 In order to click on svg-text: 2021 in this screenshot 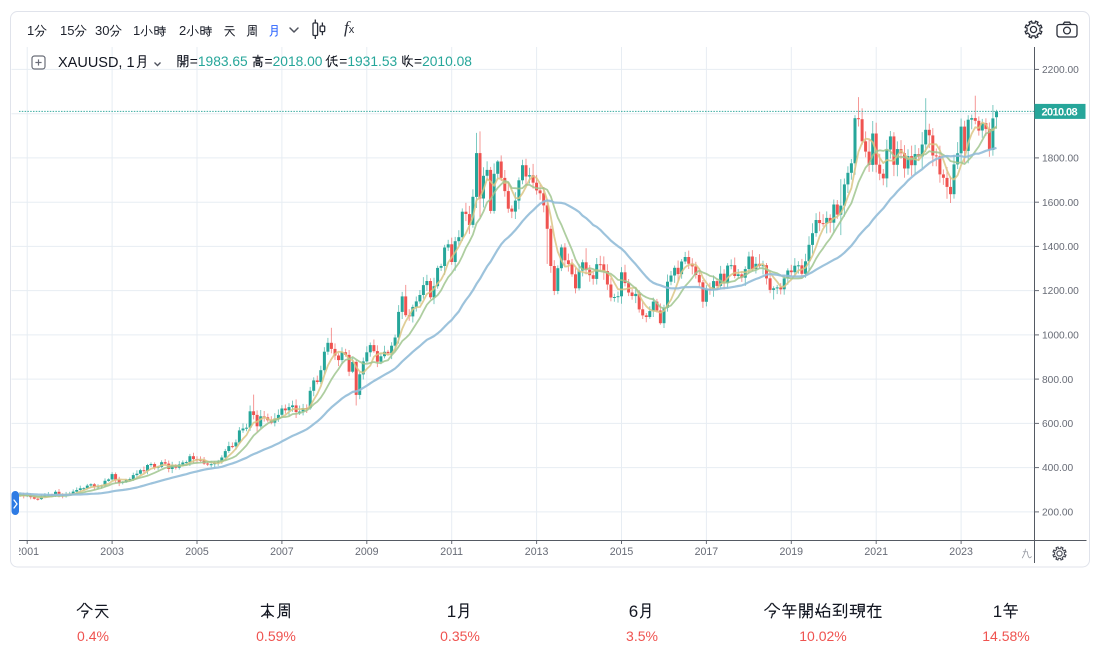, I will do `click(876, 552)`.